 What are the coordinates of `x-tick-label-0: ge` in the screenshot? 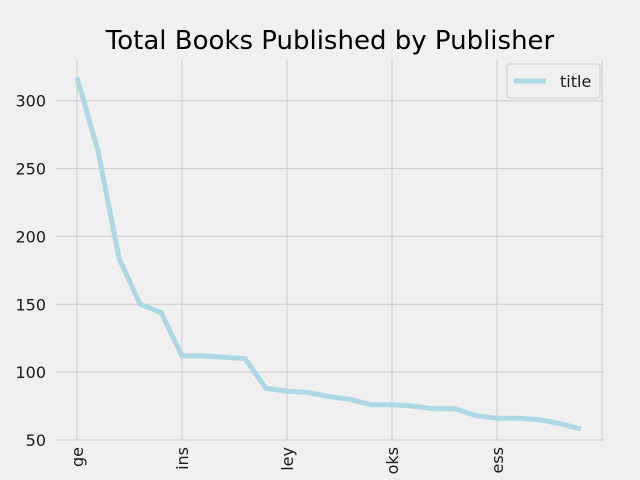 It's located at (77, 457).